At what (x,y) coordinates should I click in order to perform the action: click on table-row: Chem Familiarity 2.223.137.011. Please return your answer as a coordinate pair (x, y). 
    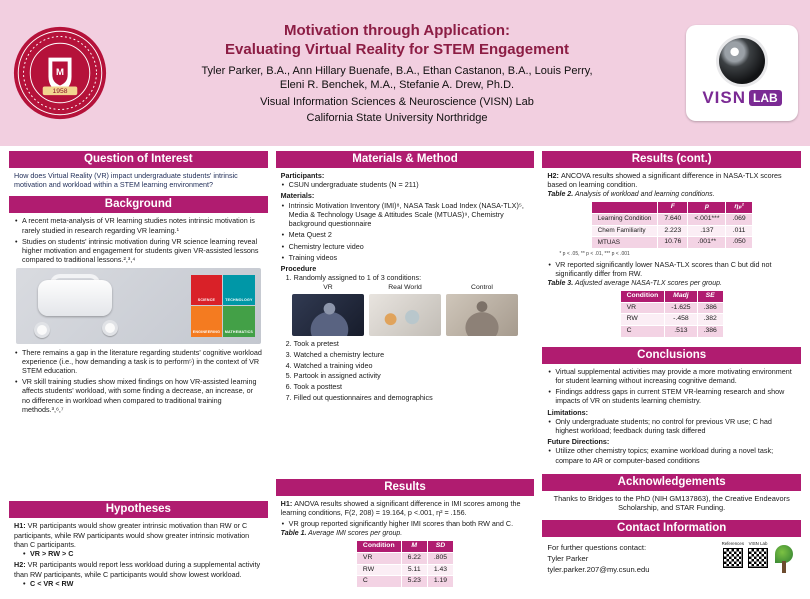
    Looking at the image, I should click on (671, 231).